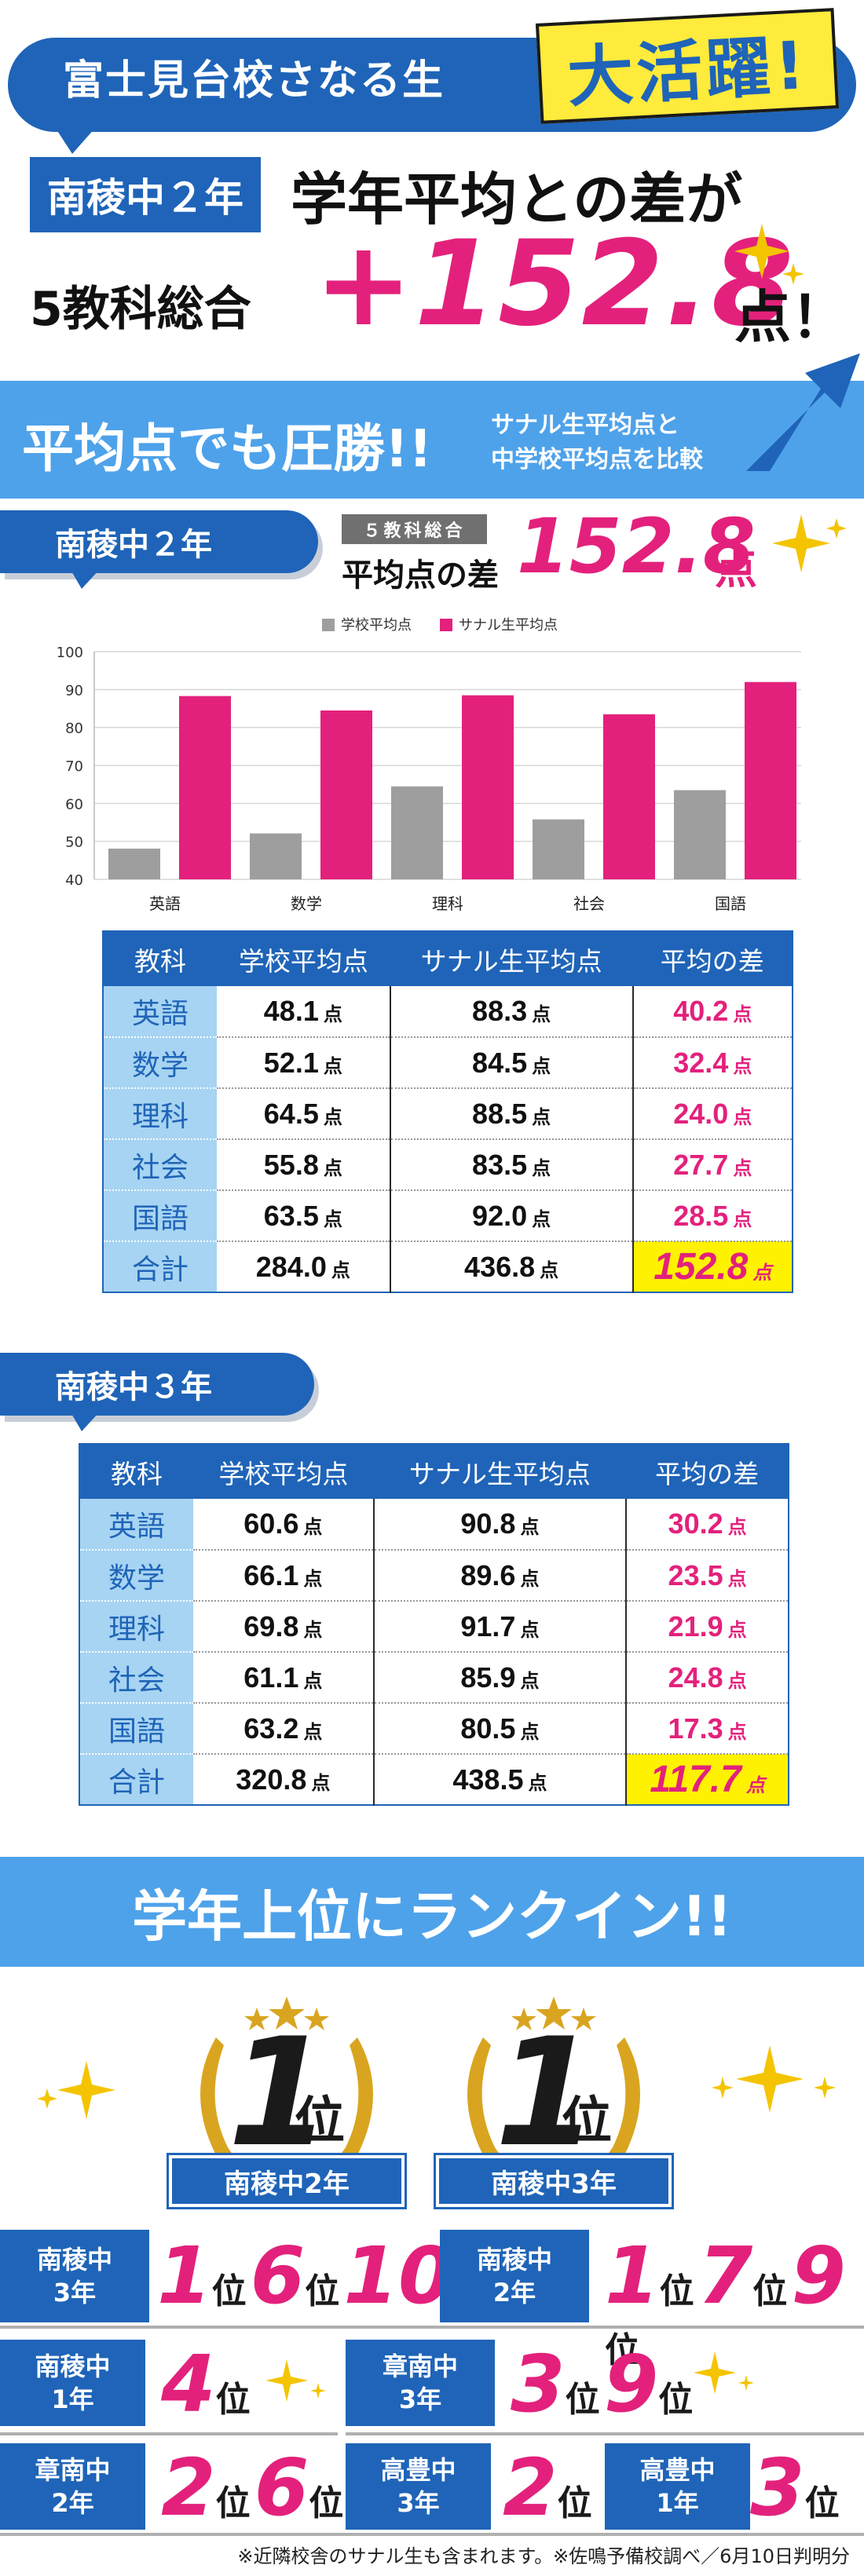 The width and height of the screenshot is (864, 2576). I want to click on rank-number: 1, so click(184, 2276).